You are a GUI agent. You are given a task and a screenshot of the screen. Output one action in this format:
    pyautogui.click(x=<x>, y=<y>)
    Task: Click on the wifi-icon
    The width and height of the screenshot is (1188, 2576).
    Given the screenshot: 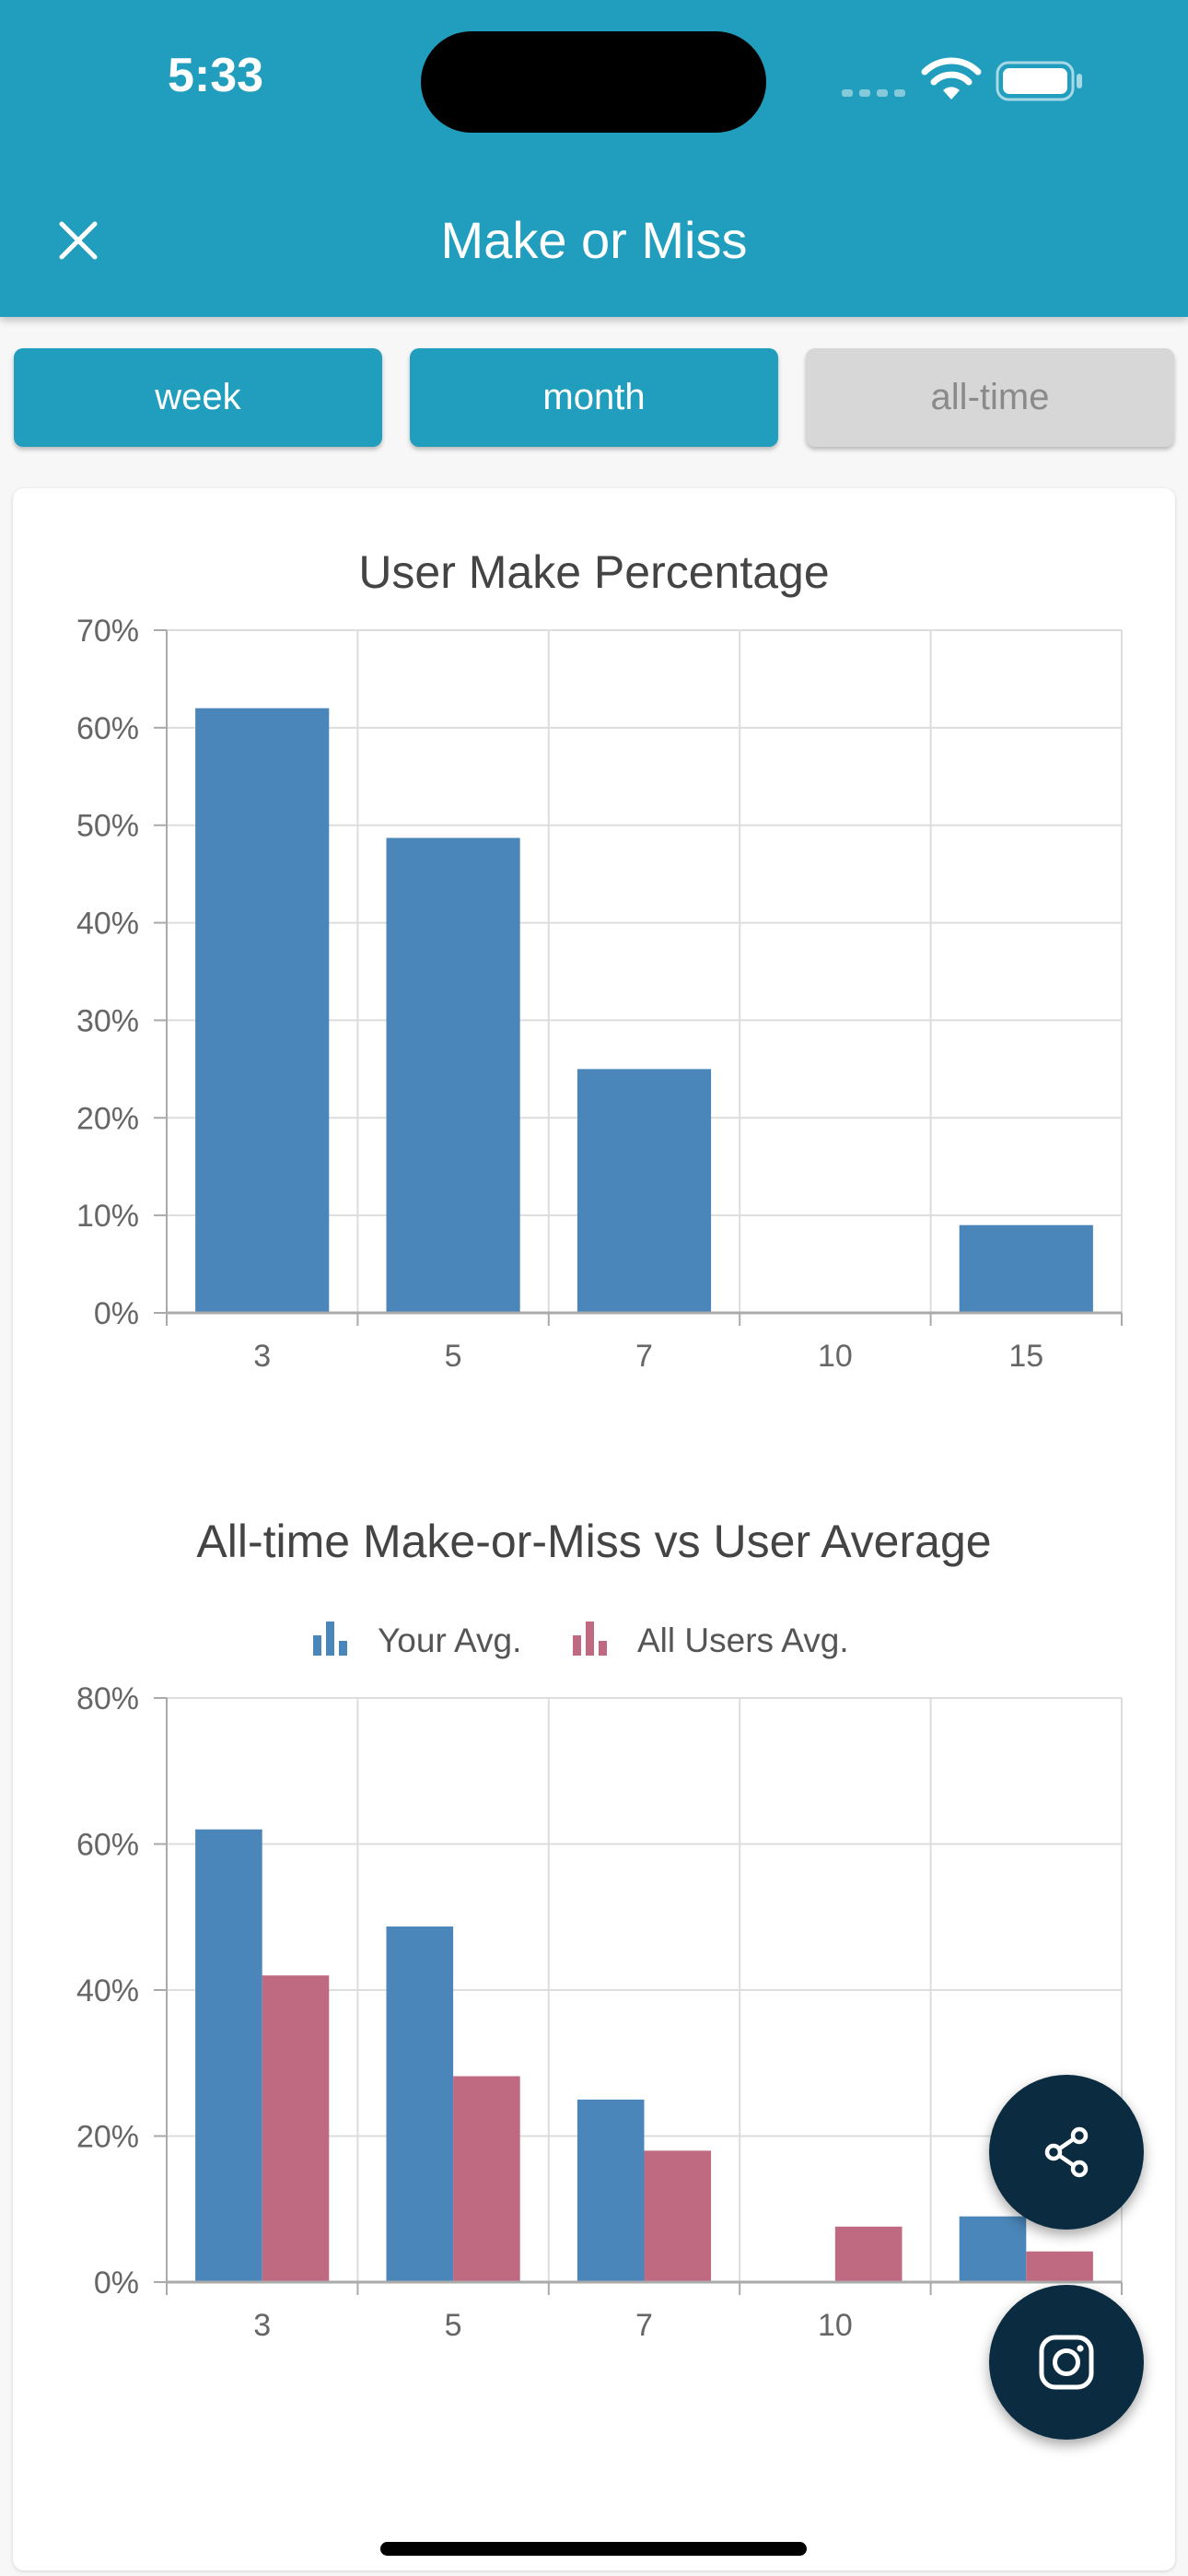 What is the action you would take?
    pyautogui.click(x=951, y=78)
    